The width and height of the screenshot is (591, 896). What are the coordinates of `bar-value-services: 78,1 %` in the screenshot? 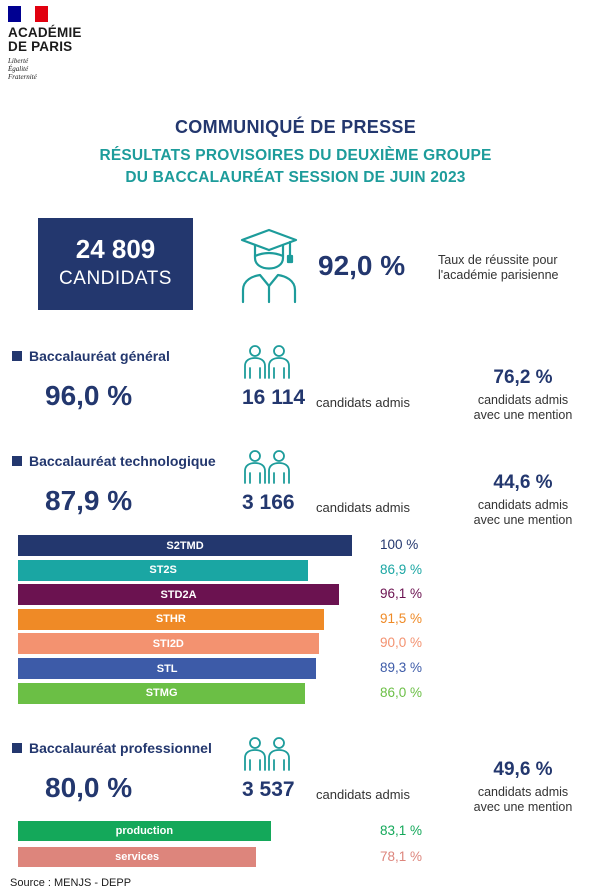 It's located at (401, 856).